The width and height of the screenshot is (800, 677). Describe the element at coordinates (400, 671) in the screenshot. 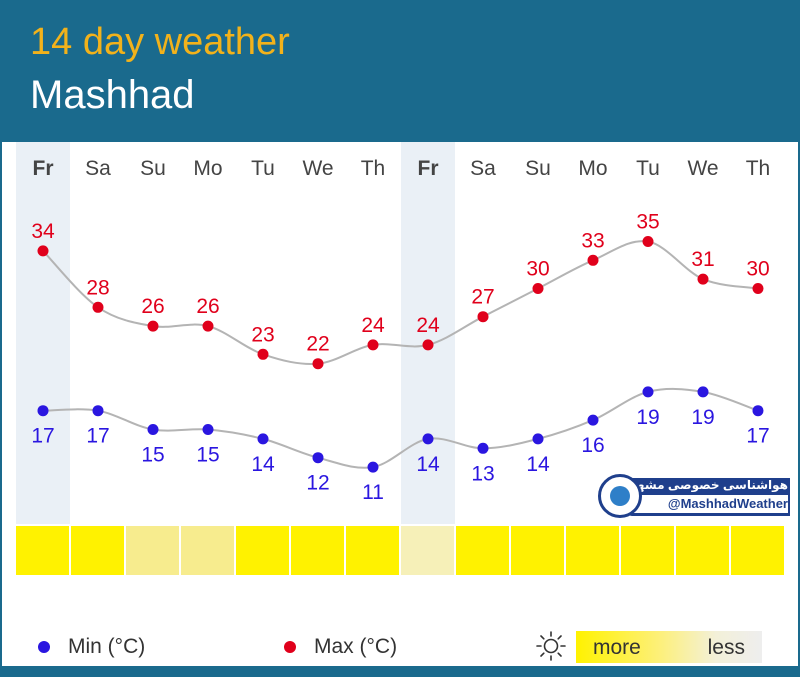

I see `bottom-bar` at that location.